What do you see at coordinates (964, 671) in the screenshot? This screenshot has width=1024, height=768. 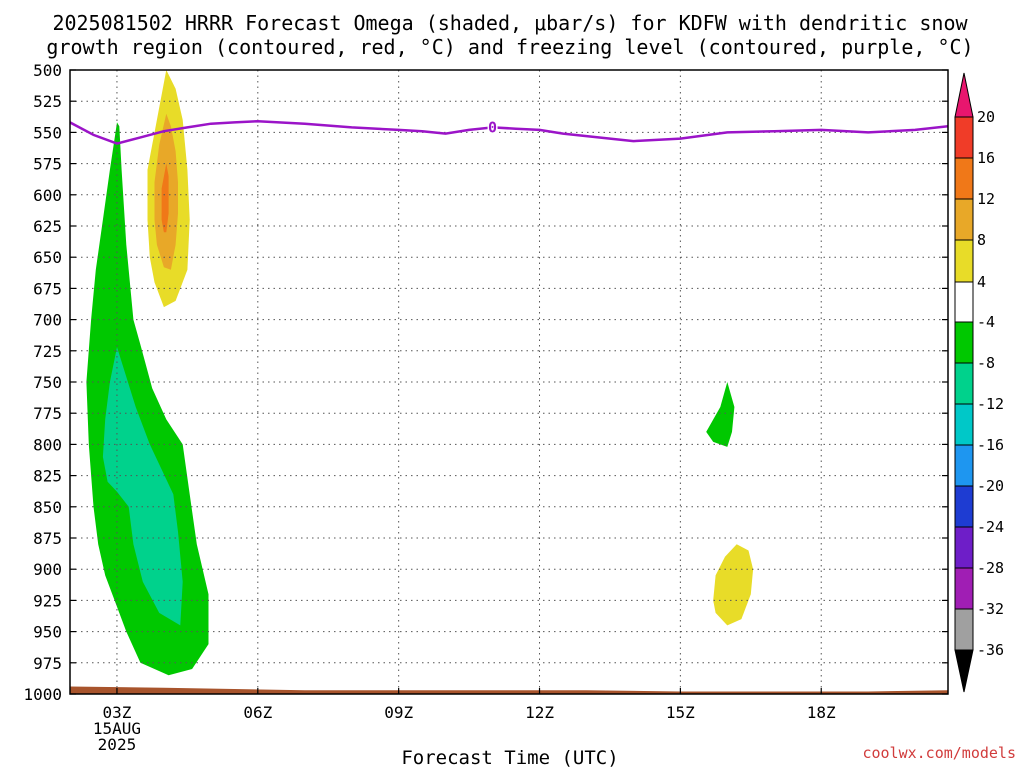 I see `colorbar-bottom-triangle` at bounding box center [964, 671].